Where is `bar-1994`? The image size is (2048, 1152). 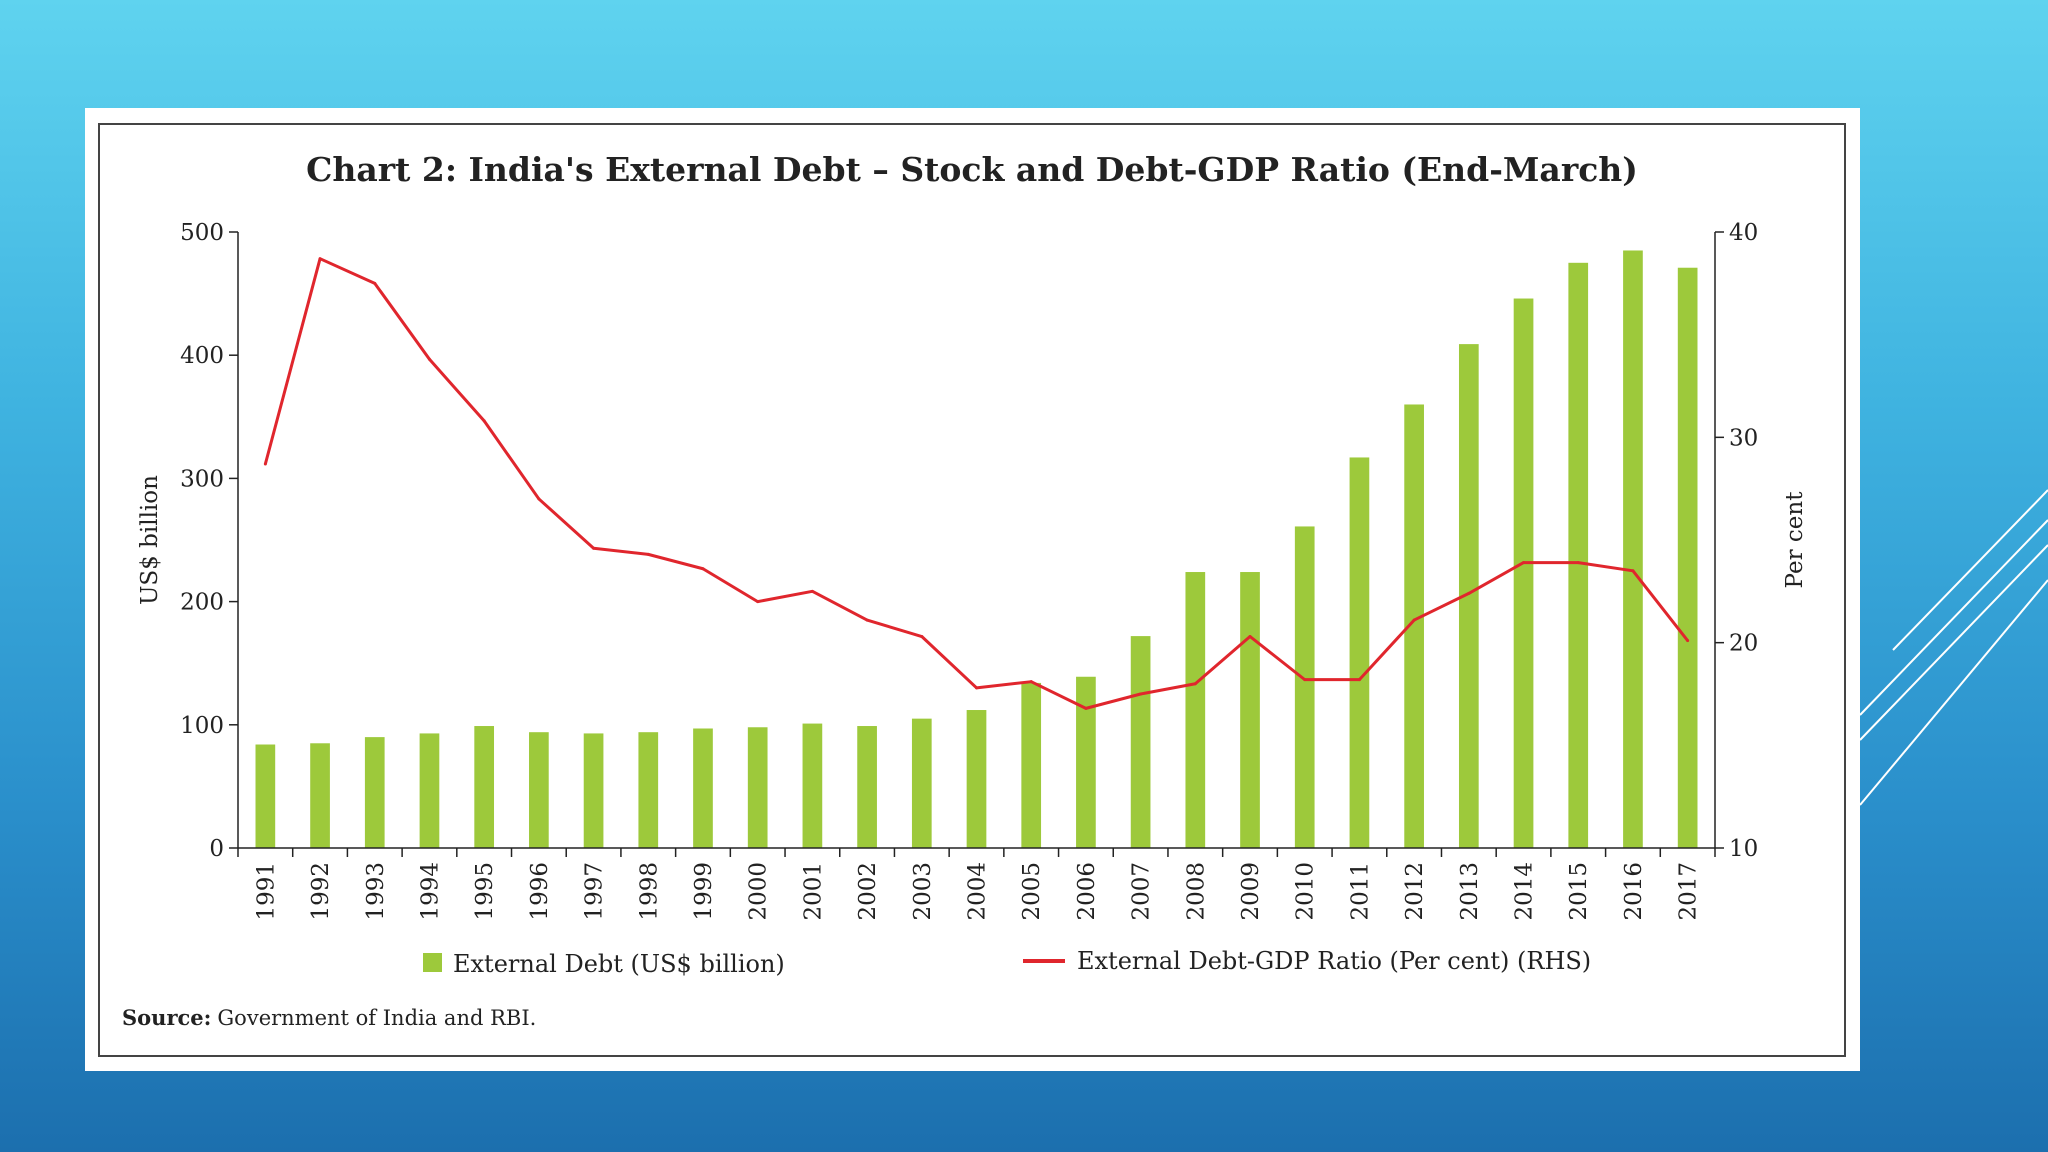 bar-1994 is located at coordinates (429, 790).